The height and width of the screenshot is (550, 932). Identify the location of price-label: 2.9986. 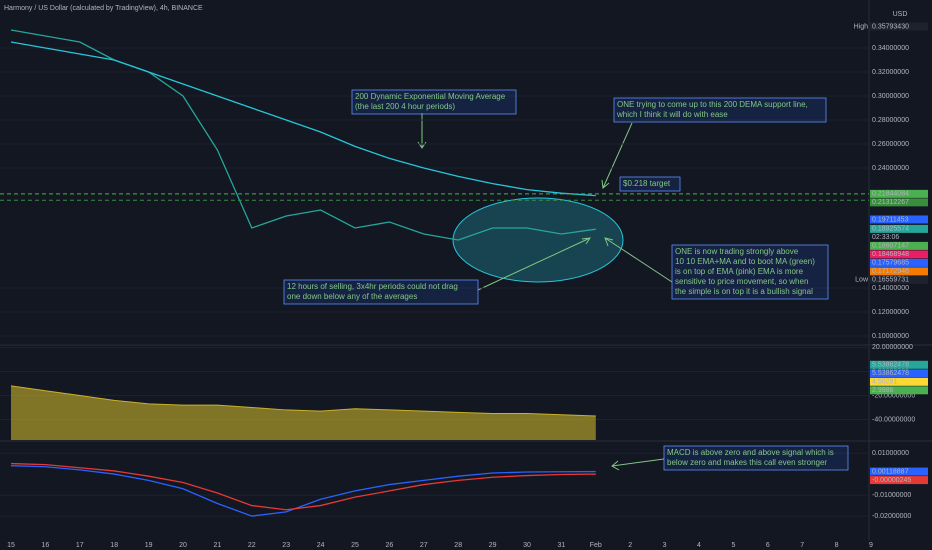
(883, 390).